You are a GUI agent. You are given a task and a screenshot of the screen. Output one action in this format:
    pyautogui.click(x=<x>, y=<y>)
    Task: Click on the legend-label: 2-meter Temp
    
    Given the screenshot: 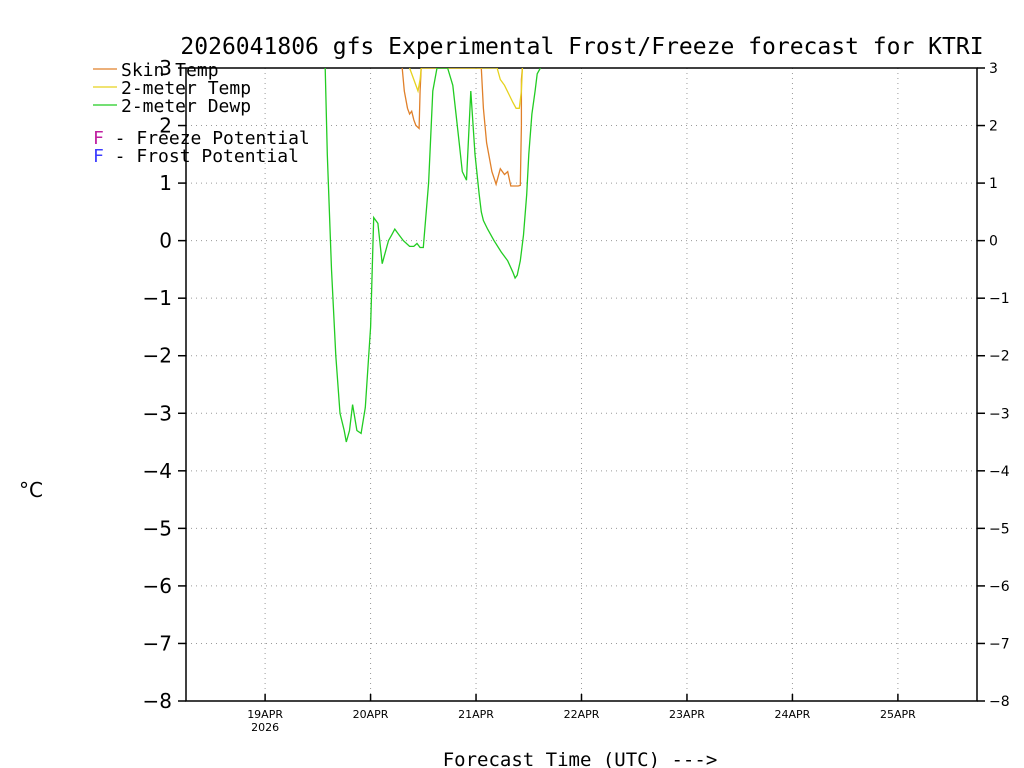 What is the action you would take?
    pyautogui.click(x=186, y=88)
    